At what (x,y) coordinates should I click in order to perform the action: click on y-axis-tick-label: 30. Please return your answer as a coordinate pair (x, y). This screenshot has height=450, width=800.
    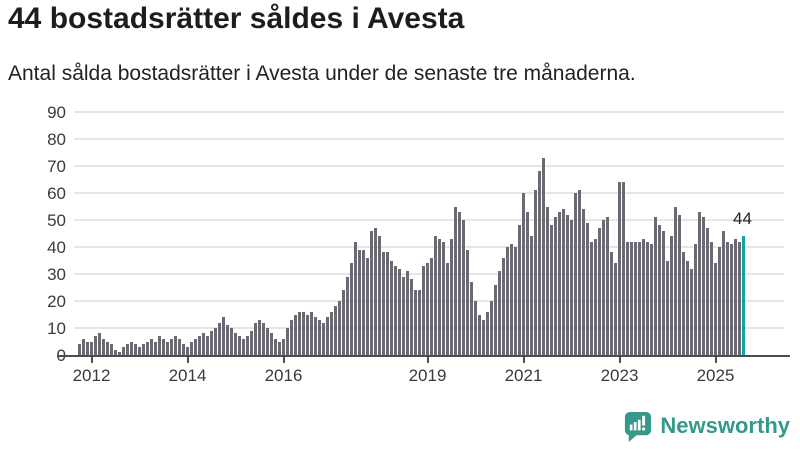
    Looking at the image, I should click on (56, 274).